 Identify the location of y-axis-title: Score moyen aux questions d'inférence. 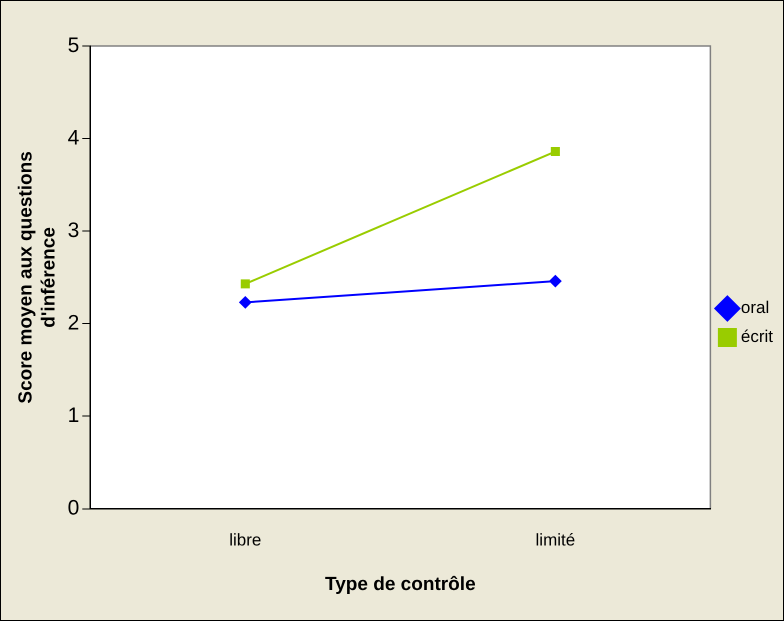
(38, 277).